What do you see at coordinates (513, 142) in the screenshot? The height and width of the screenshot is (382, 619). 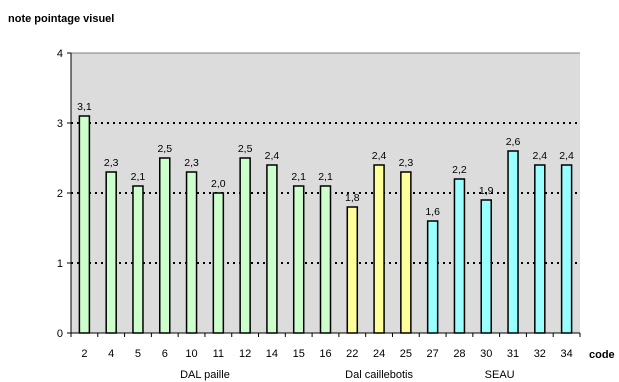 I see `data-label: 2,6` at bounding box center [513, 142].